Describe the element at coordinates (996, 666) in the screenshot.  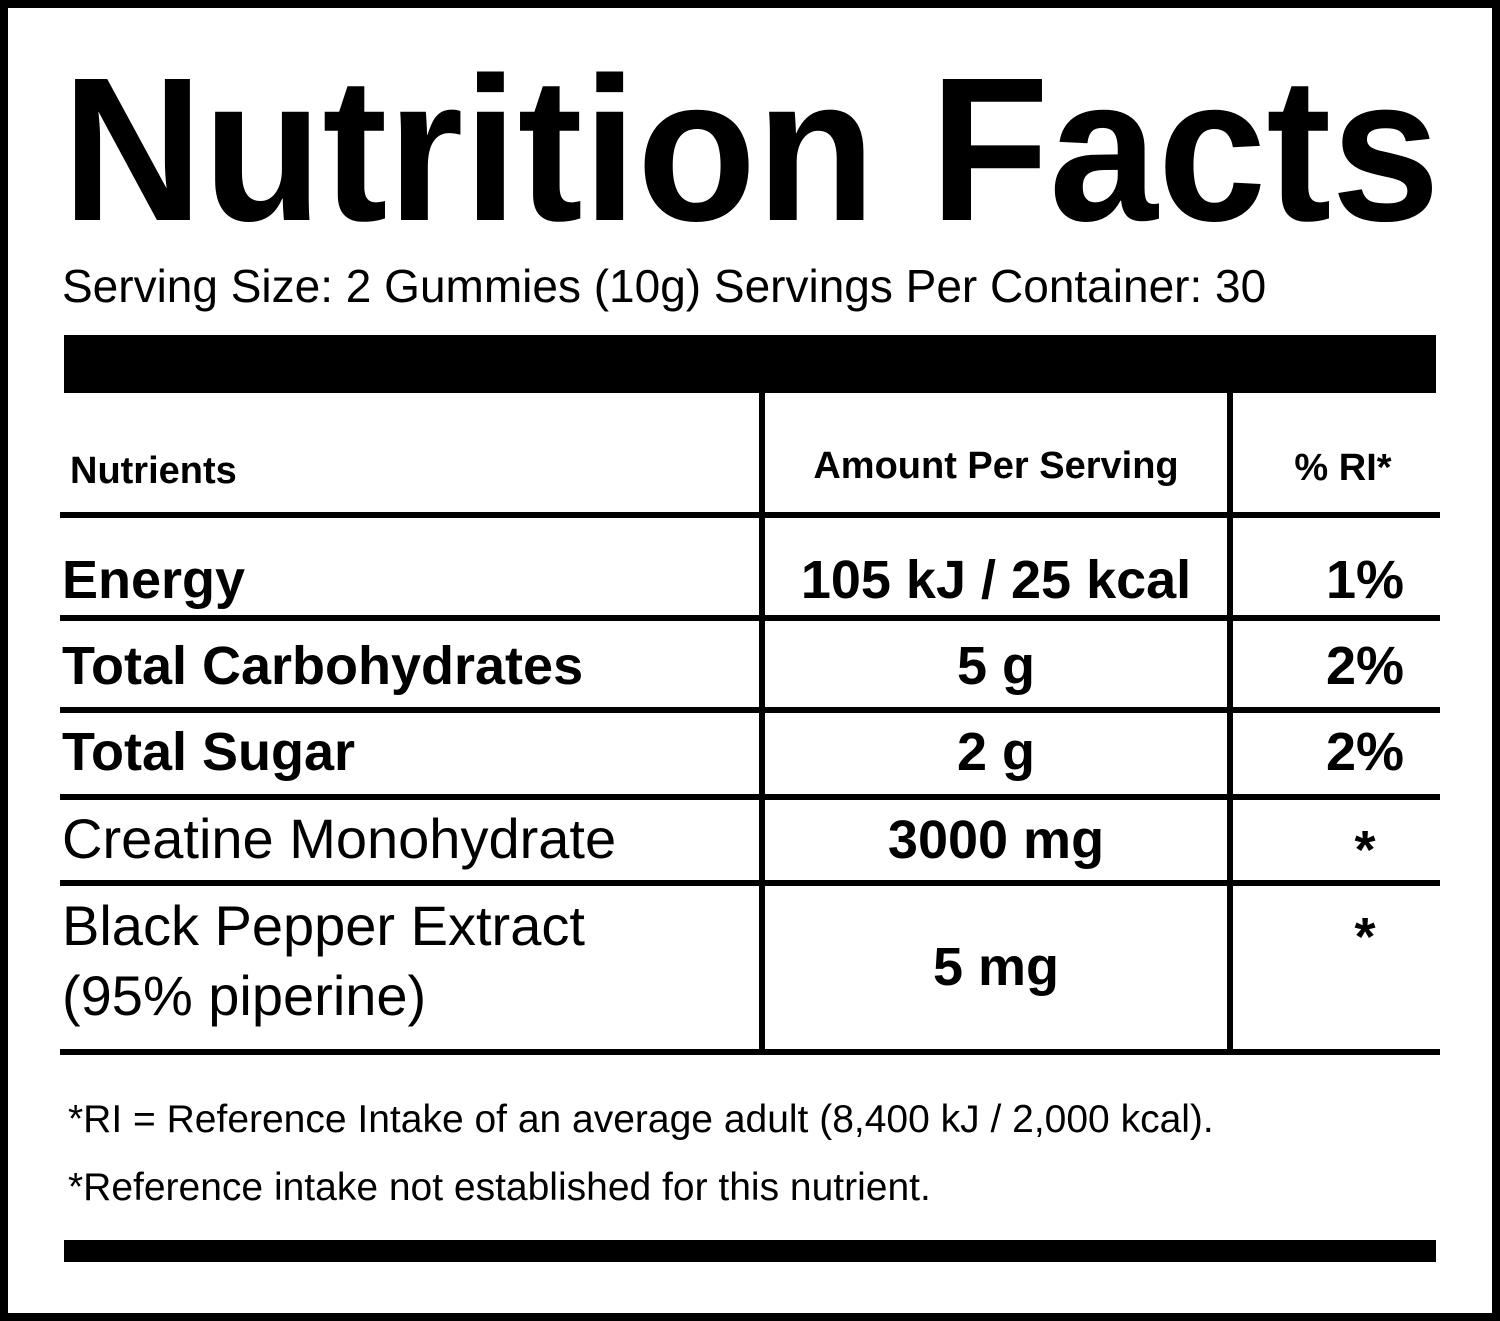
I see `amount: 5 g` at that location.